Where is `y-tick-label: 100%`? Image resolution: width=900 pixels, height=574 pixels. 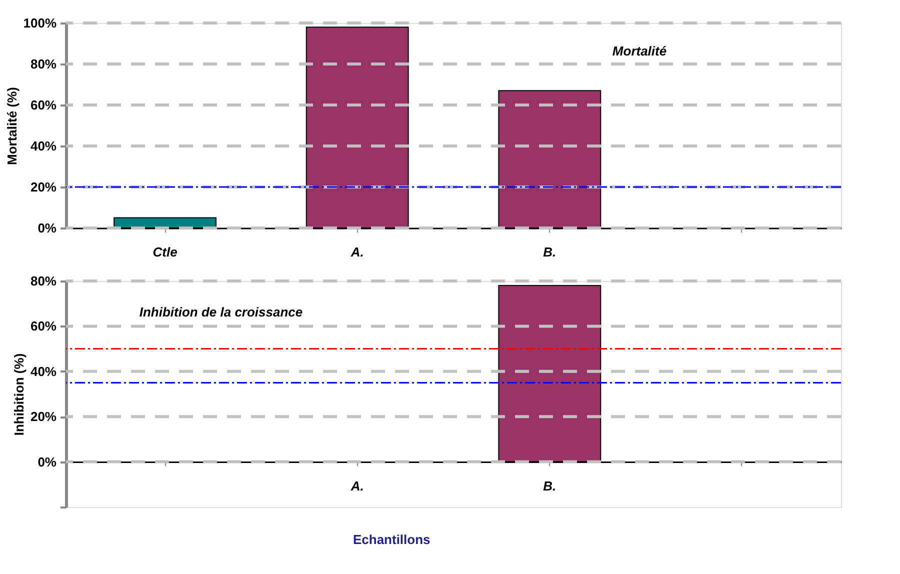 y-tick-label: 100% is located at coordinates (40, 23).